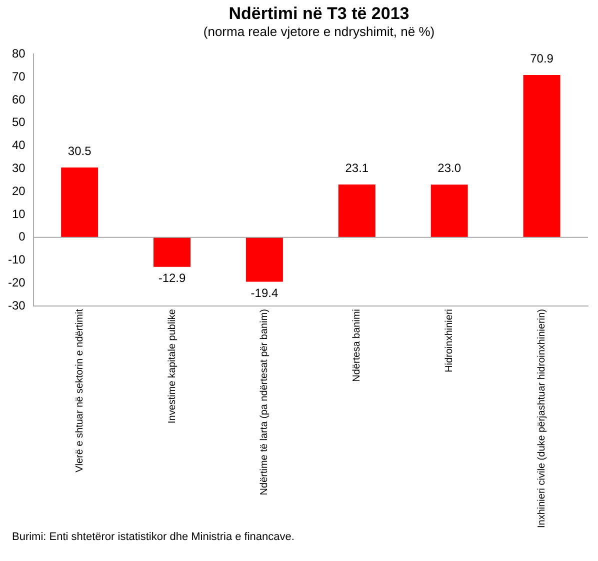 This screenshot has width=598, height=561. What do you see at coordinates (19, 191) in the screenshot?
I see `y-tick-label: 20` at bounding box center [19, 191].